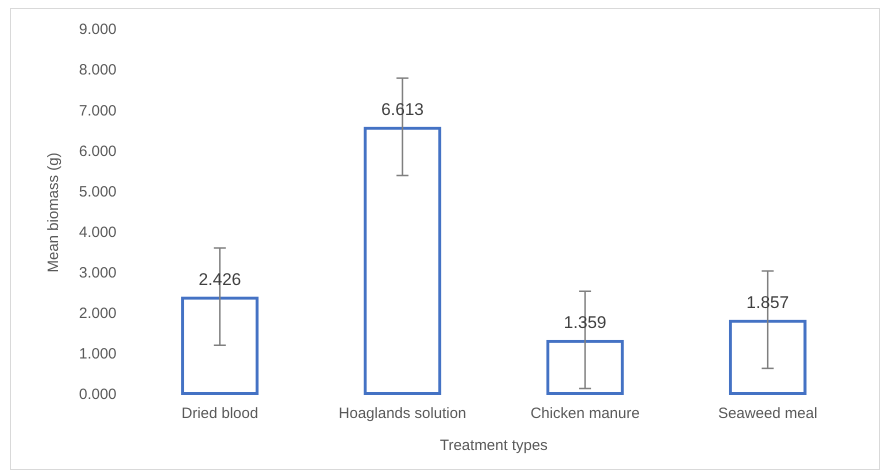 Image resolution: width=883 pixels, height=473 pixels. Describe the element at coordinates (97, 273) in the screenshot. I see `y-tick-label: 3.000` at that location.